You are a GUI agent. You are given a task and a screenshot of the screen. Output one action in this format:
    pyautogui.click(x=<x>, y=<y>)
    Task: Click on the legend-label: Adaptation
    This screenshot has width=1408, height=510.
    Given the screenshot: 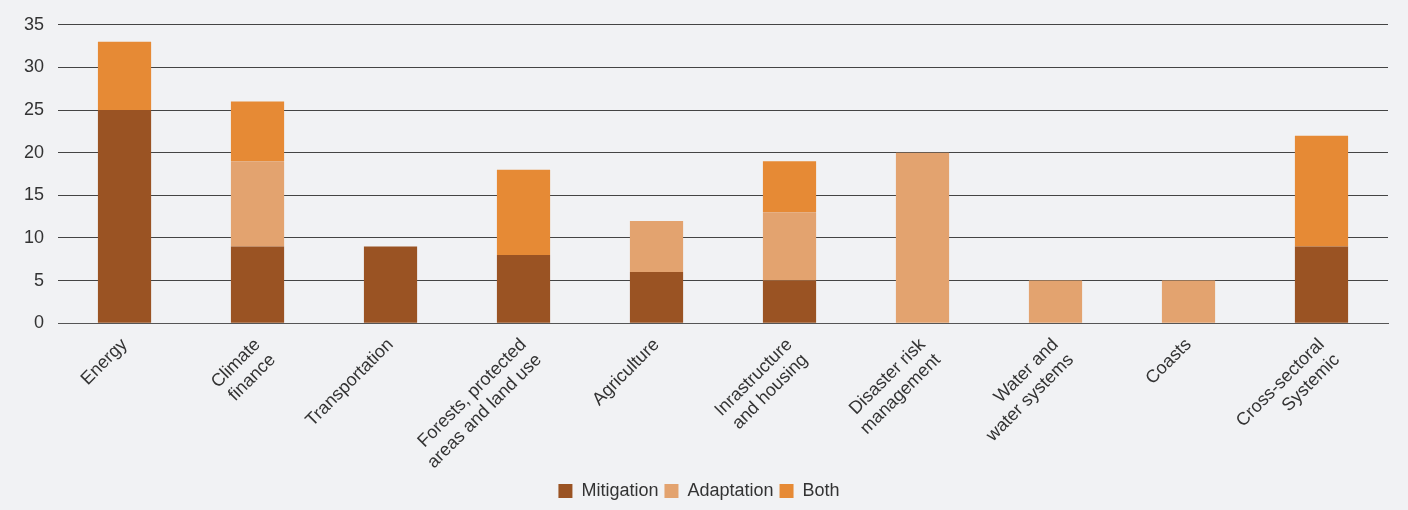 What is the action you would take?
    pyautogui.click(x=730, y=489)
    